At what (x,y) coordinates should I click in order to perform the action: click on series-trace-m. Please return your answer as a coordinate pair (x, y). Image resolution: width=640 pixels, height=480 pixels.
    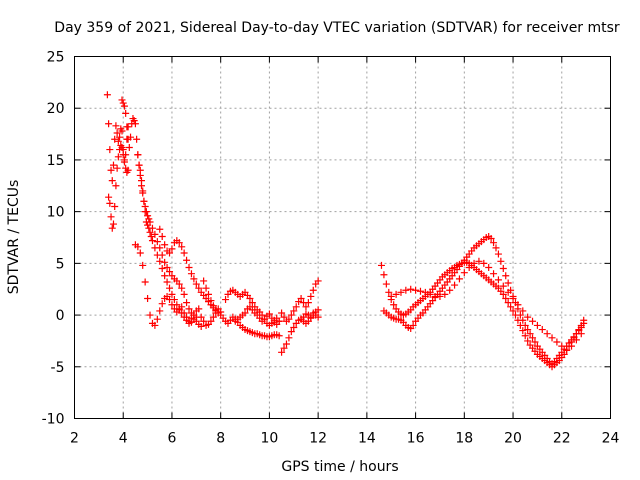
    Looking at the image, I should click on (482, 314).